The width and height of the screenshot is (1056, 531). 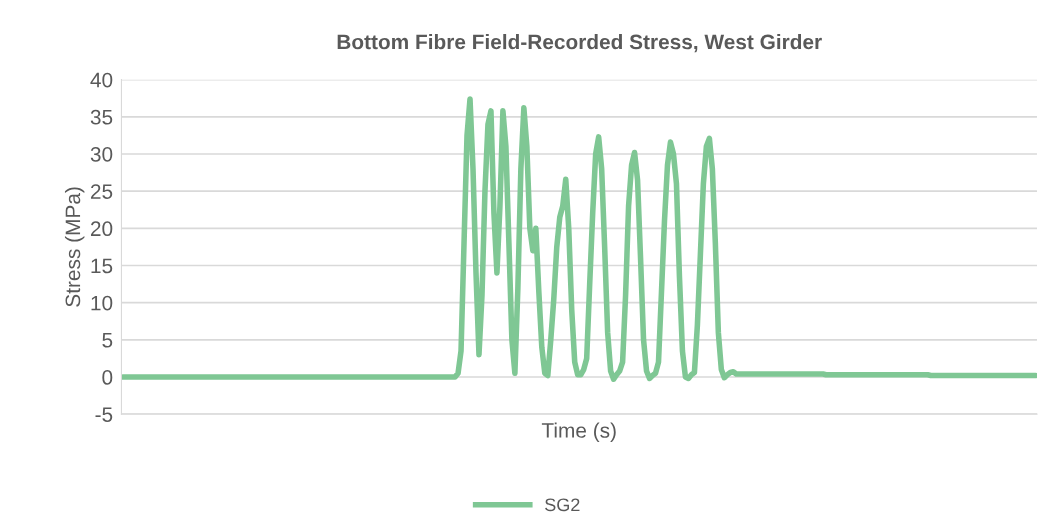 What do you see at coordinates (562, 505) in the screenshot?
I see `legend-label: SG2` at bounding box center [562, 505].